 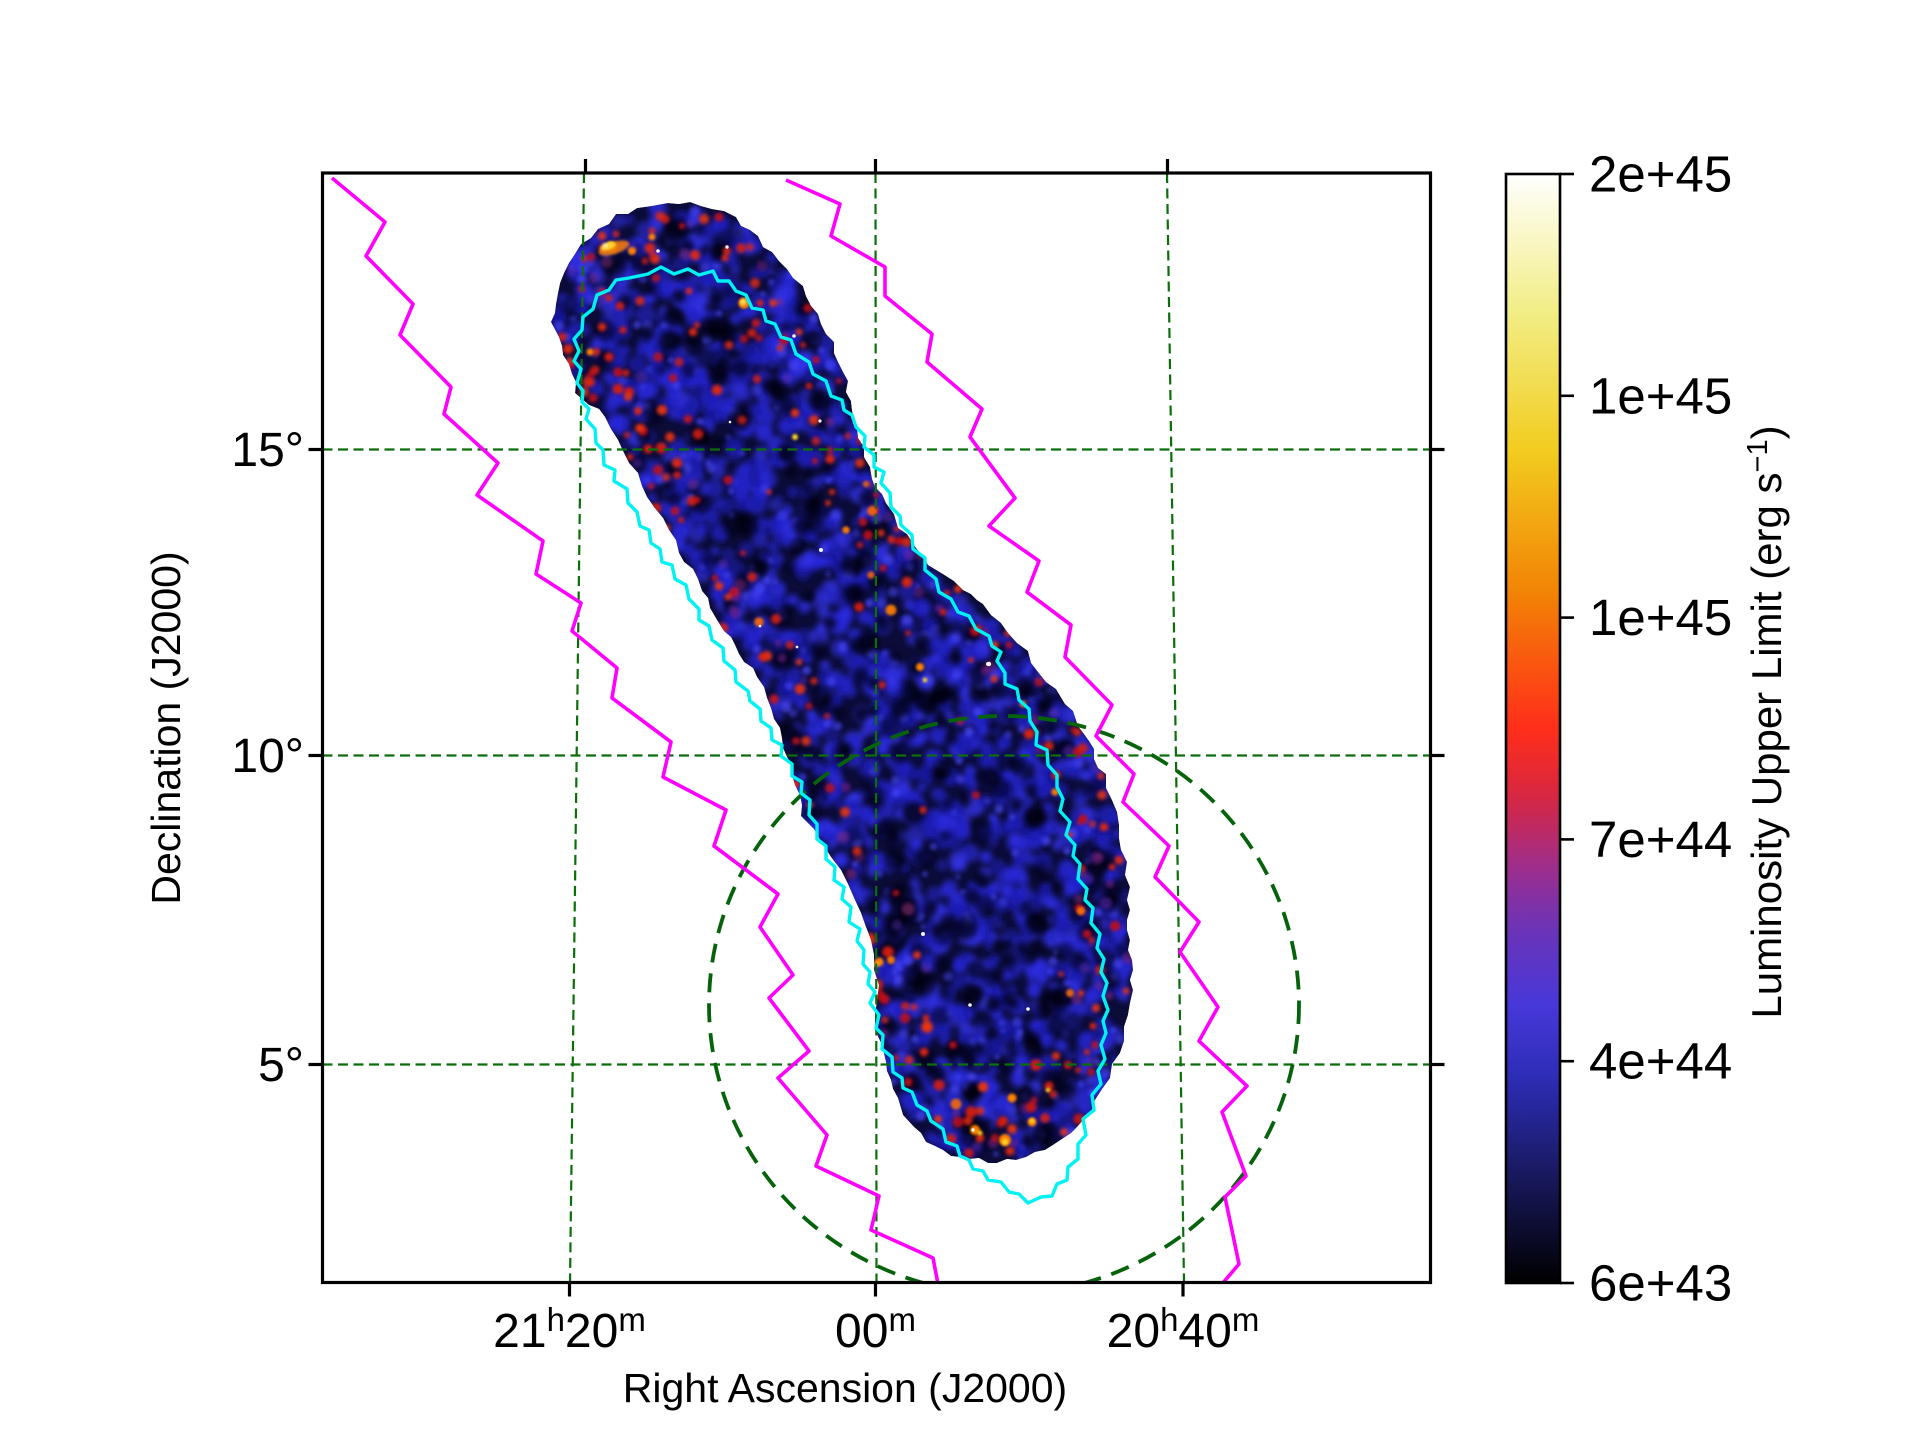 I want to click on svg-text: 7e+44, so click(x=1660, y=839).